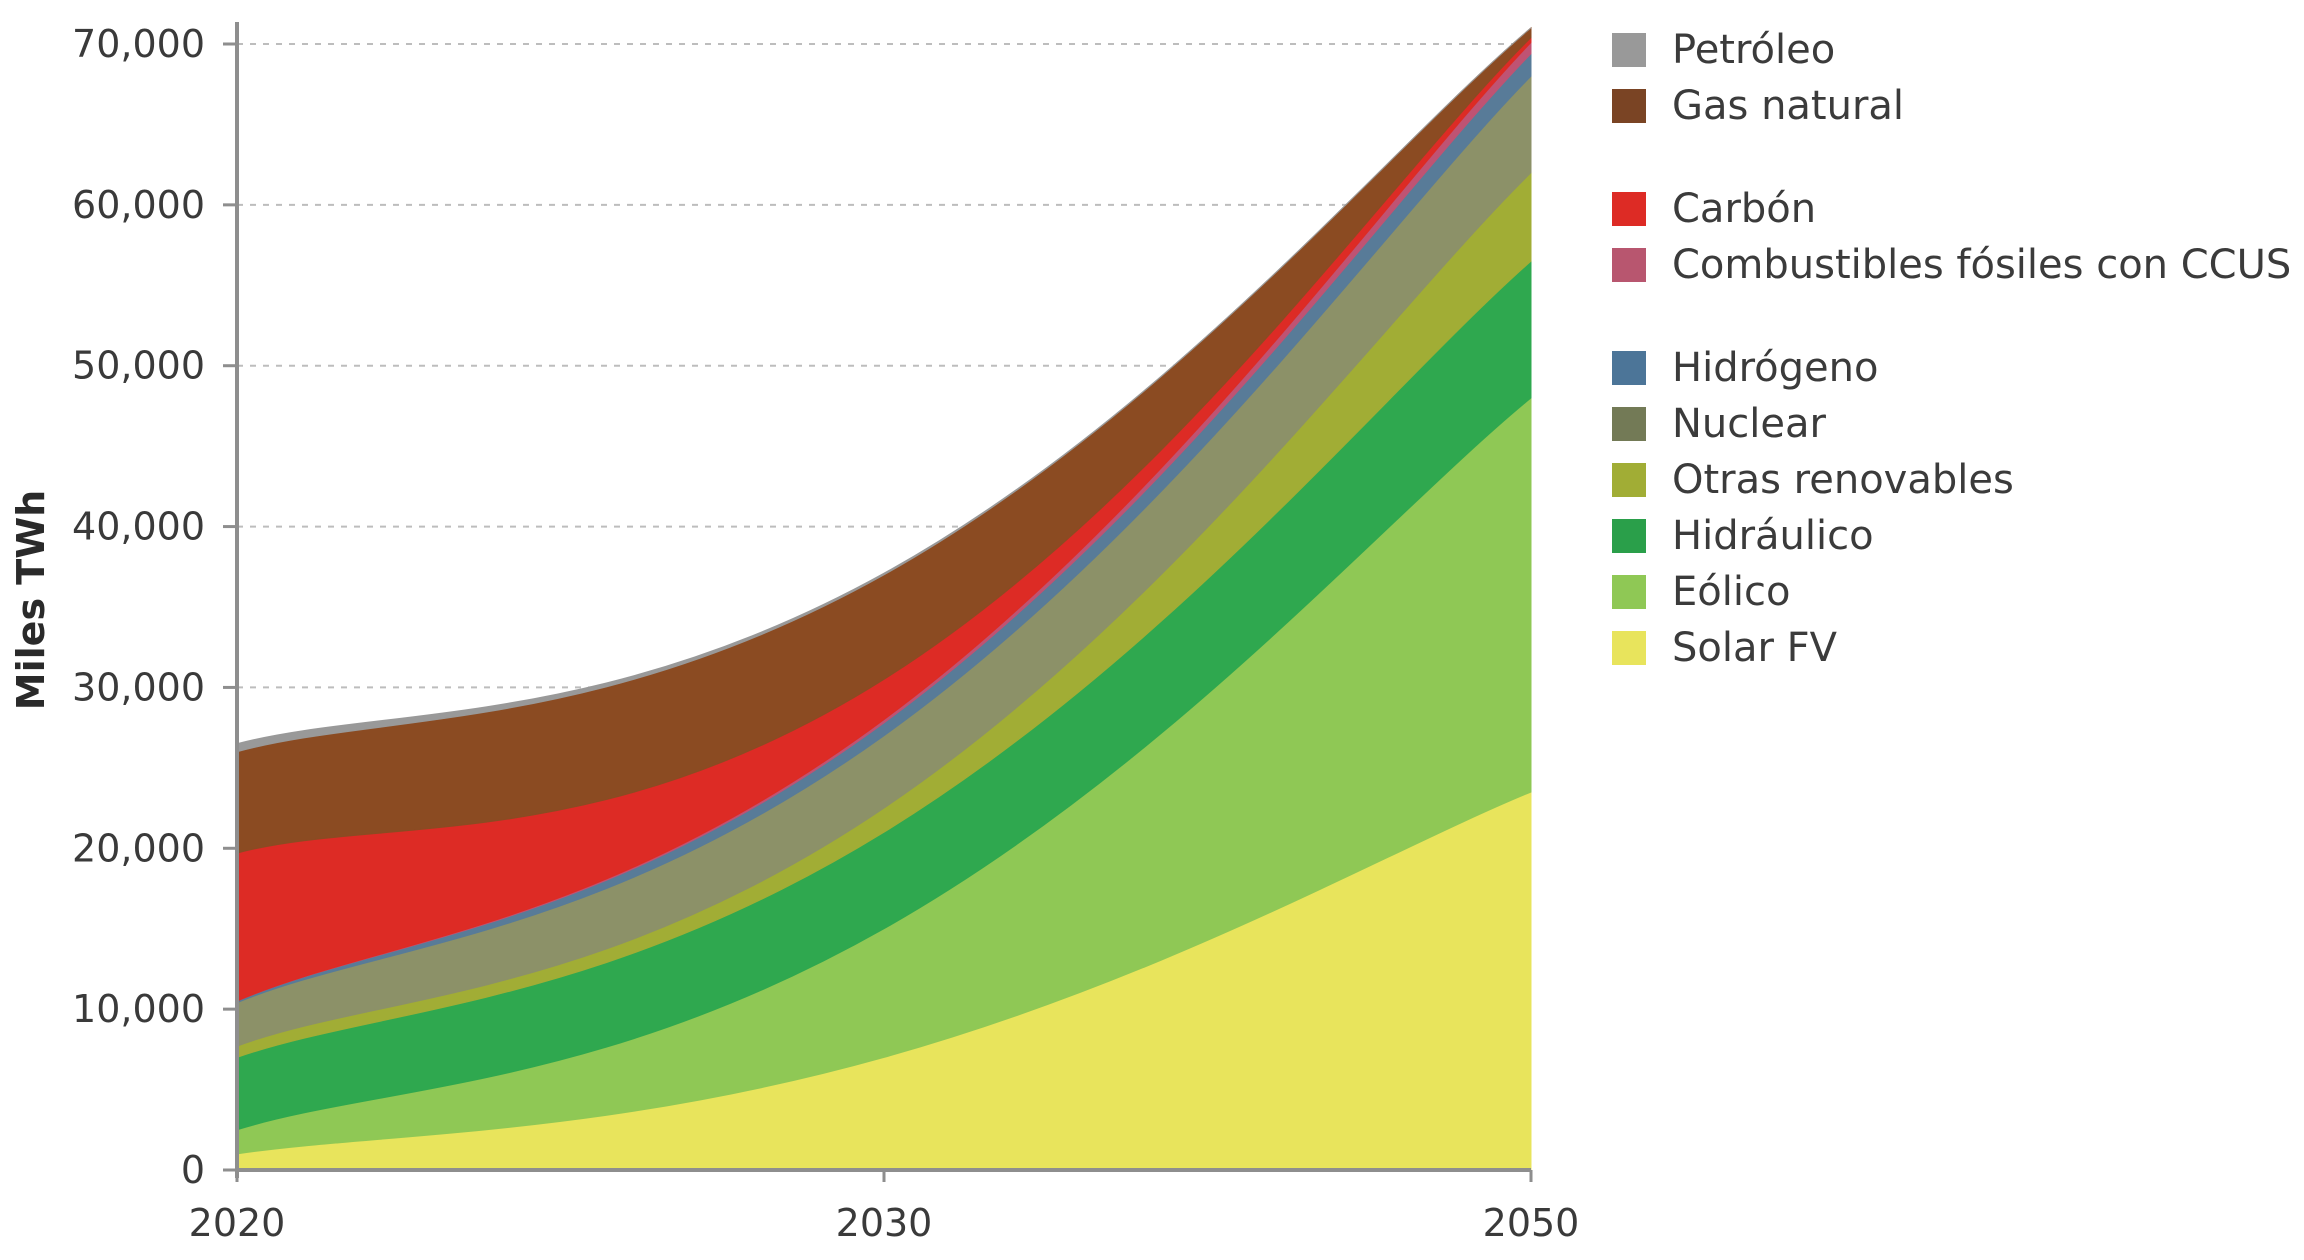 This screenshot has height=1260, width=2304. I want to click on legend-swatch-solar-fv, so click(1629, 648).